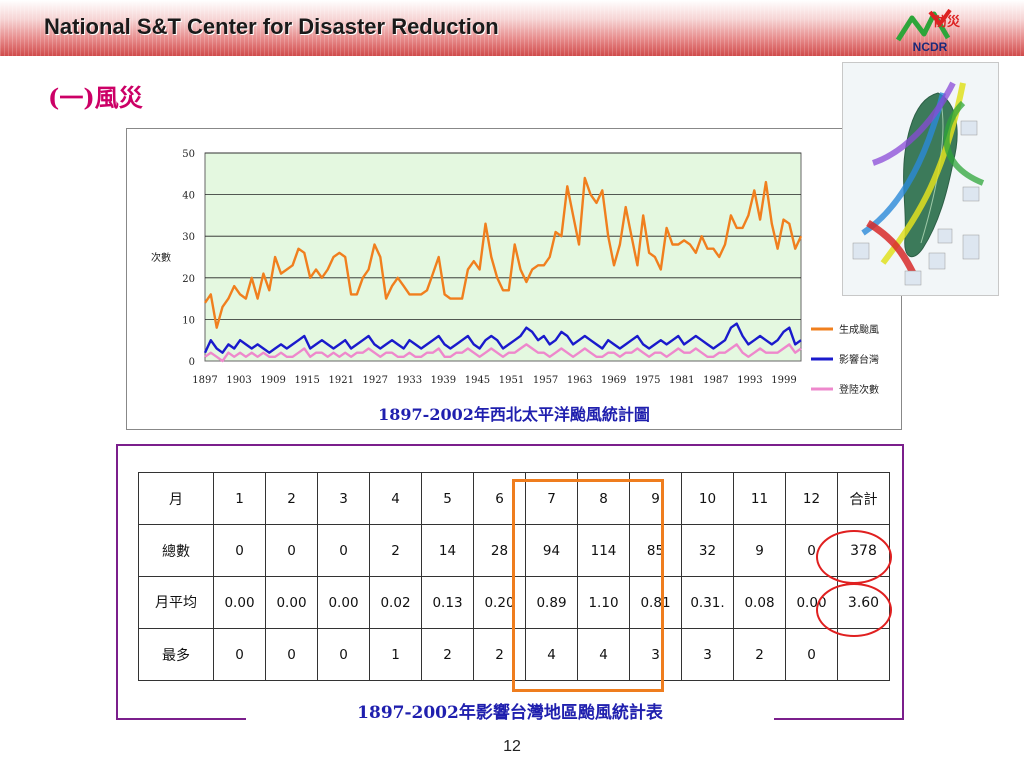  Describe the element at coordinates (512, 746) in the screenshot. I see `page-number: 12` at that location.